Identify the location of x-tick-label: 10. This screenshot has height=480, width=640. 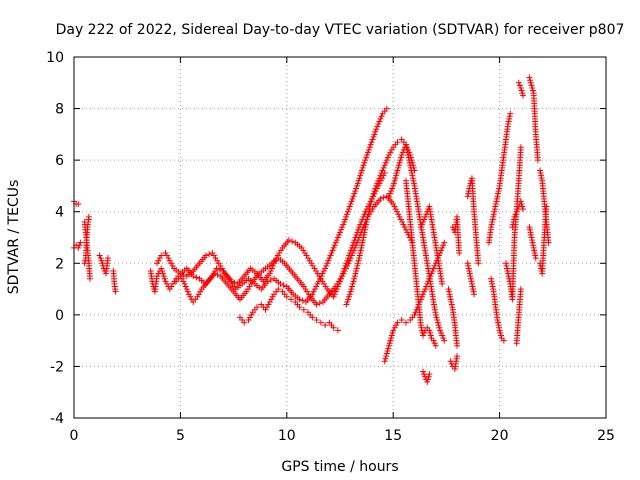
(287, 436).